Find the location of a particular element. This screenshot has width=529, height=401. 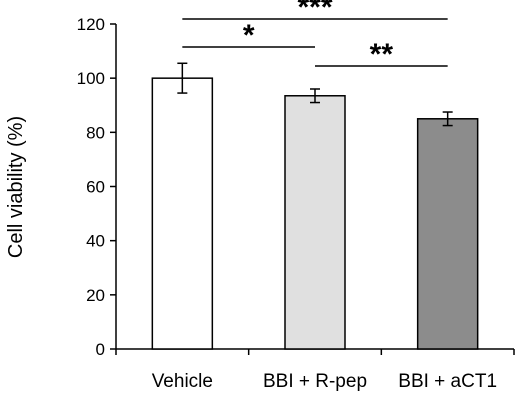

x-tick-label: BBI + aCT1 is located at coordinates (447, 381).